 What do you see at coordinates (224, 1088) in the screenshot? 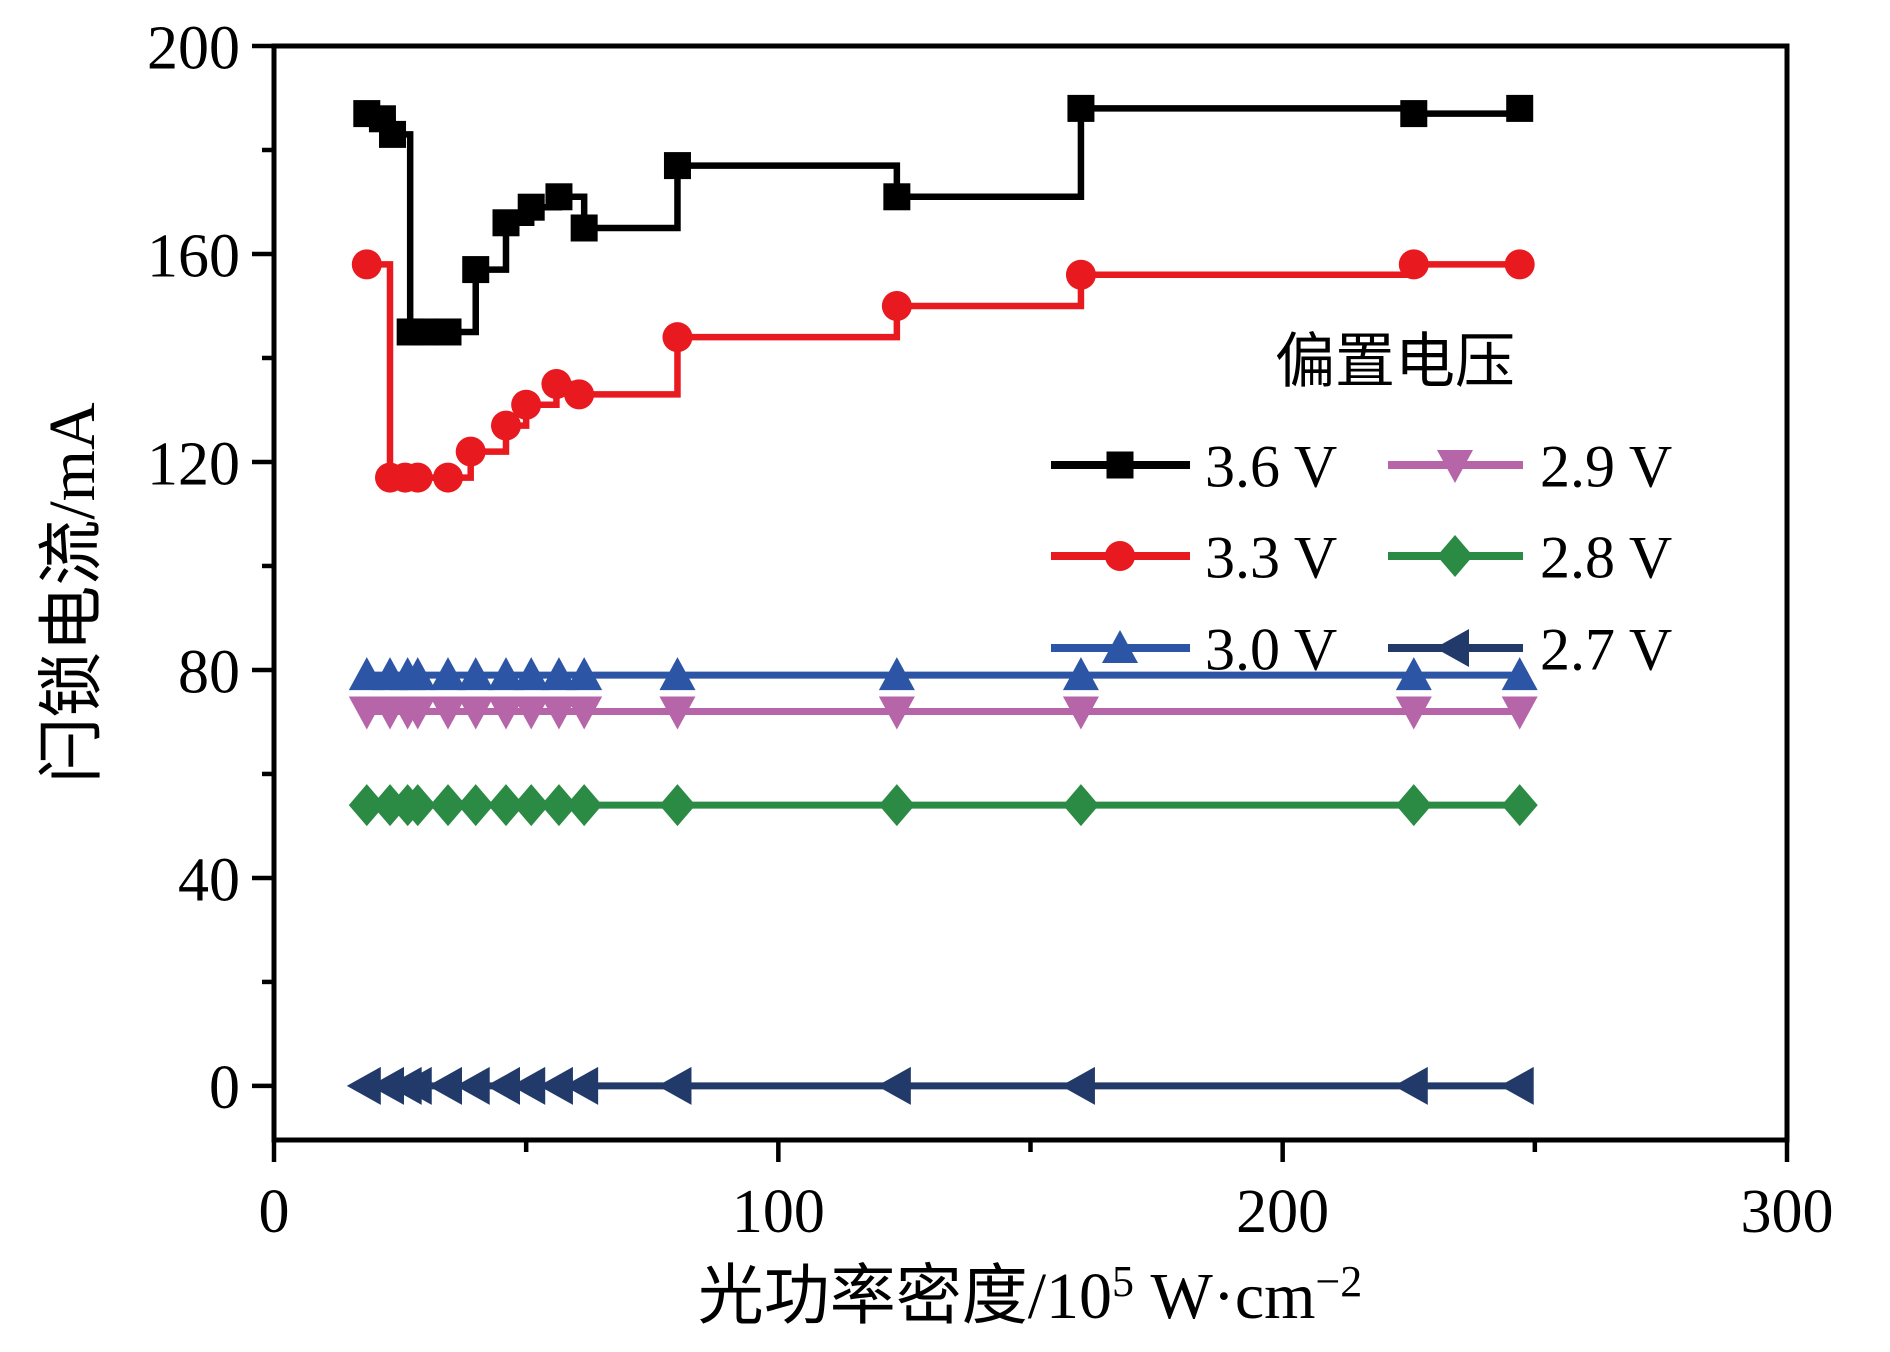
I see `y-tick-label: 0` at bounding box center [224, 1088].